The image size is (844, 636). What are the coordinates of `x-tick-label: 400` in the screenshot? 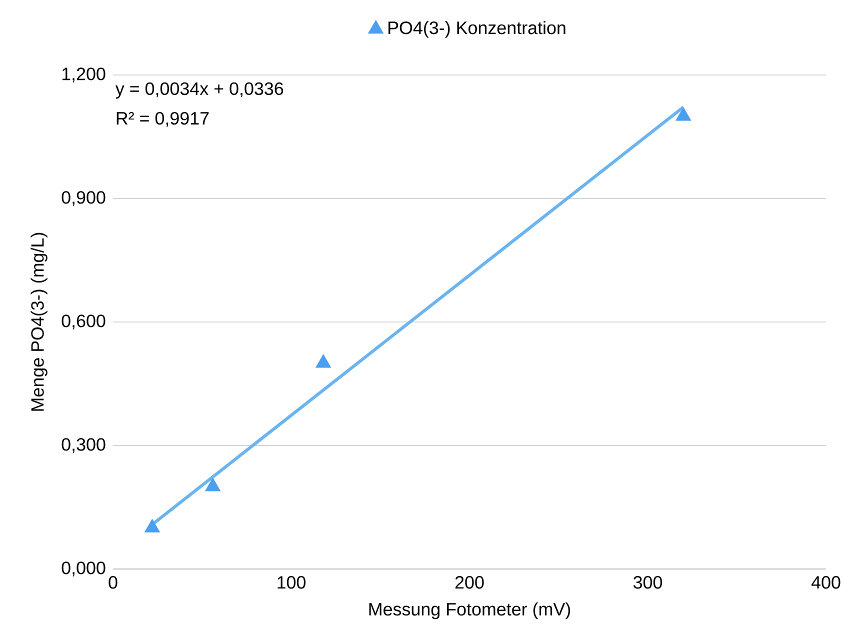 It's located at (825, 582).